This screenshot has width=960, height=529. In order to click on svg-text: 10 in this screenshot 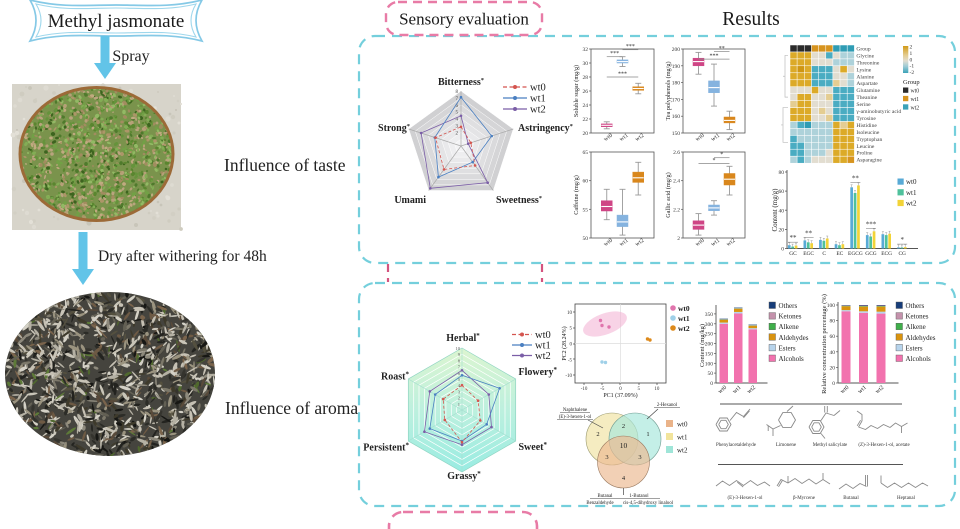, I will do `click(458, 348)`.